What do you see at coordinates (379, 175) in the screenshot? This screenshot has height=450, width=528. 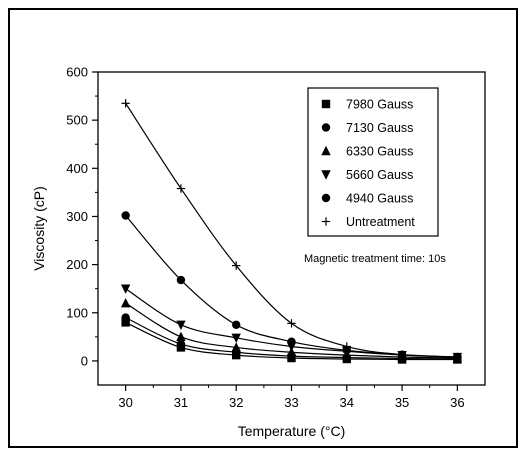 I see `legend-label: 5660 Gauss` at bounding box center [379, 175].